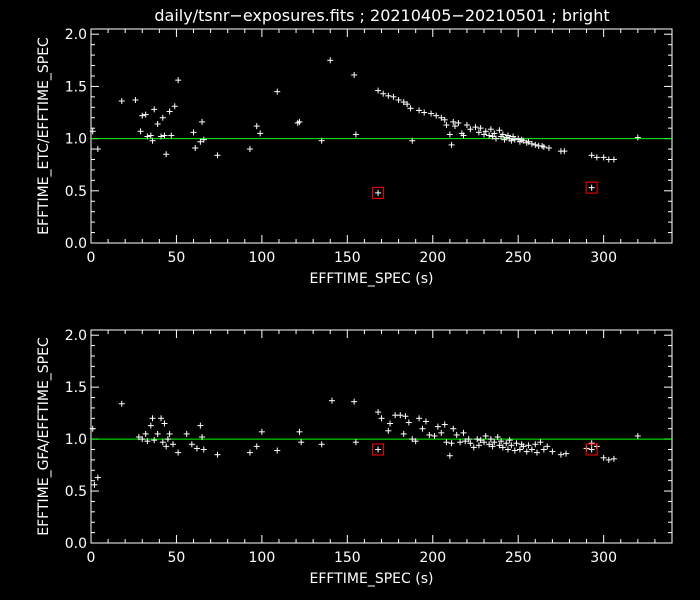  What do you see at coordinates (76, 544) in the screenshot?
I see `y-tick-label: 0.0` at bounding box center [76, 544].